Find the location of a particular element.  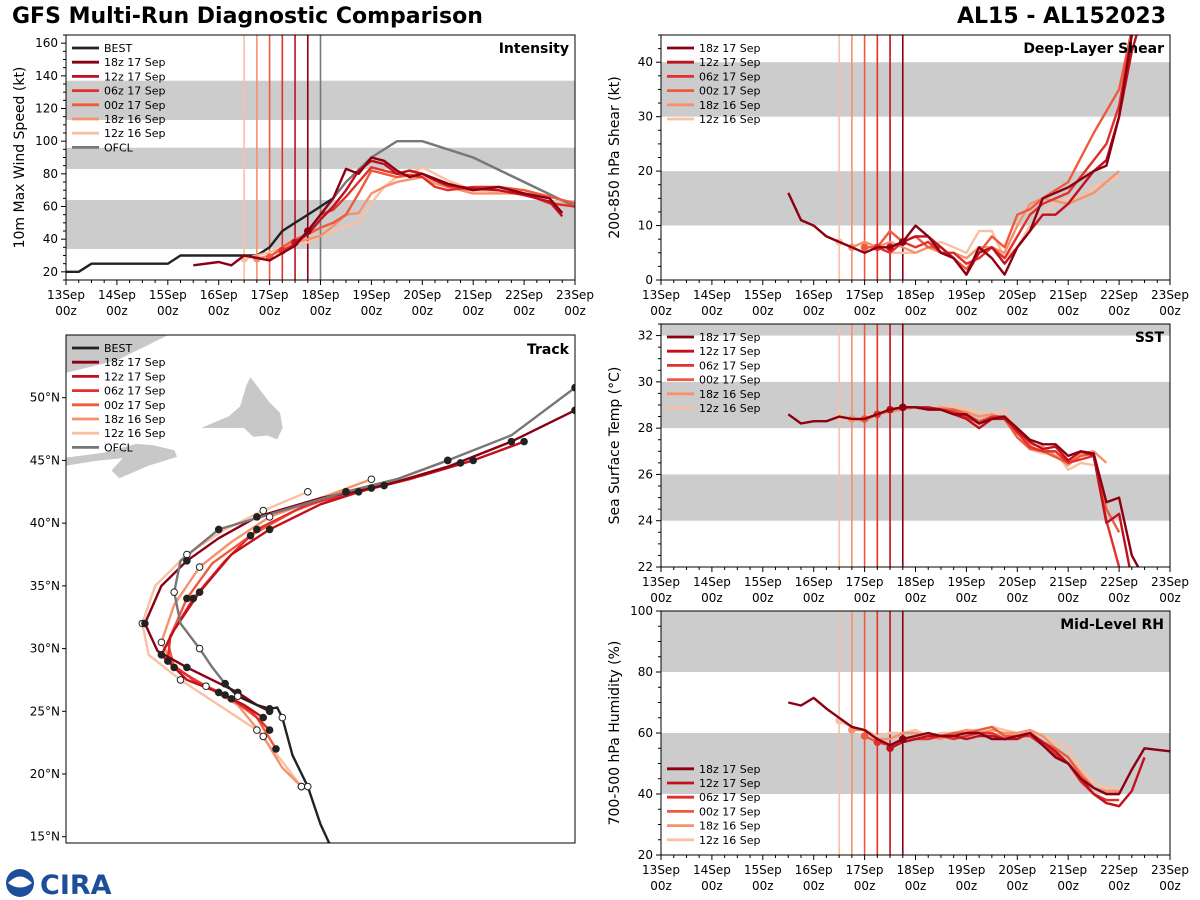

sst-legend-label: 06z 17 Sep is located at coordinates (730, 365).